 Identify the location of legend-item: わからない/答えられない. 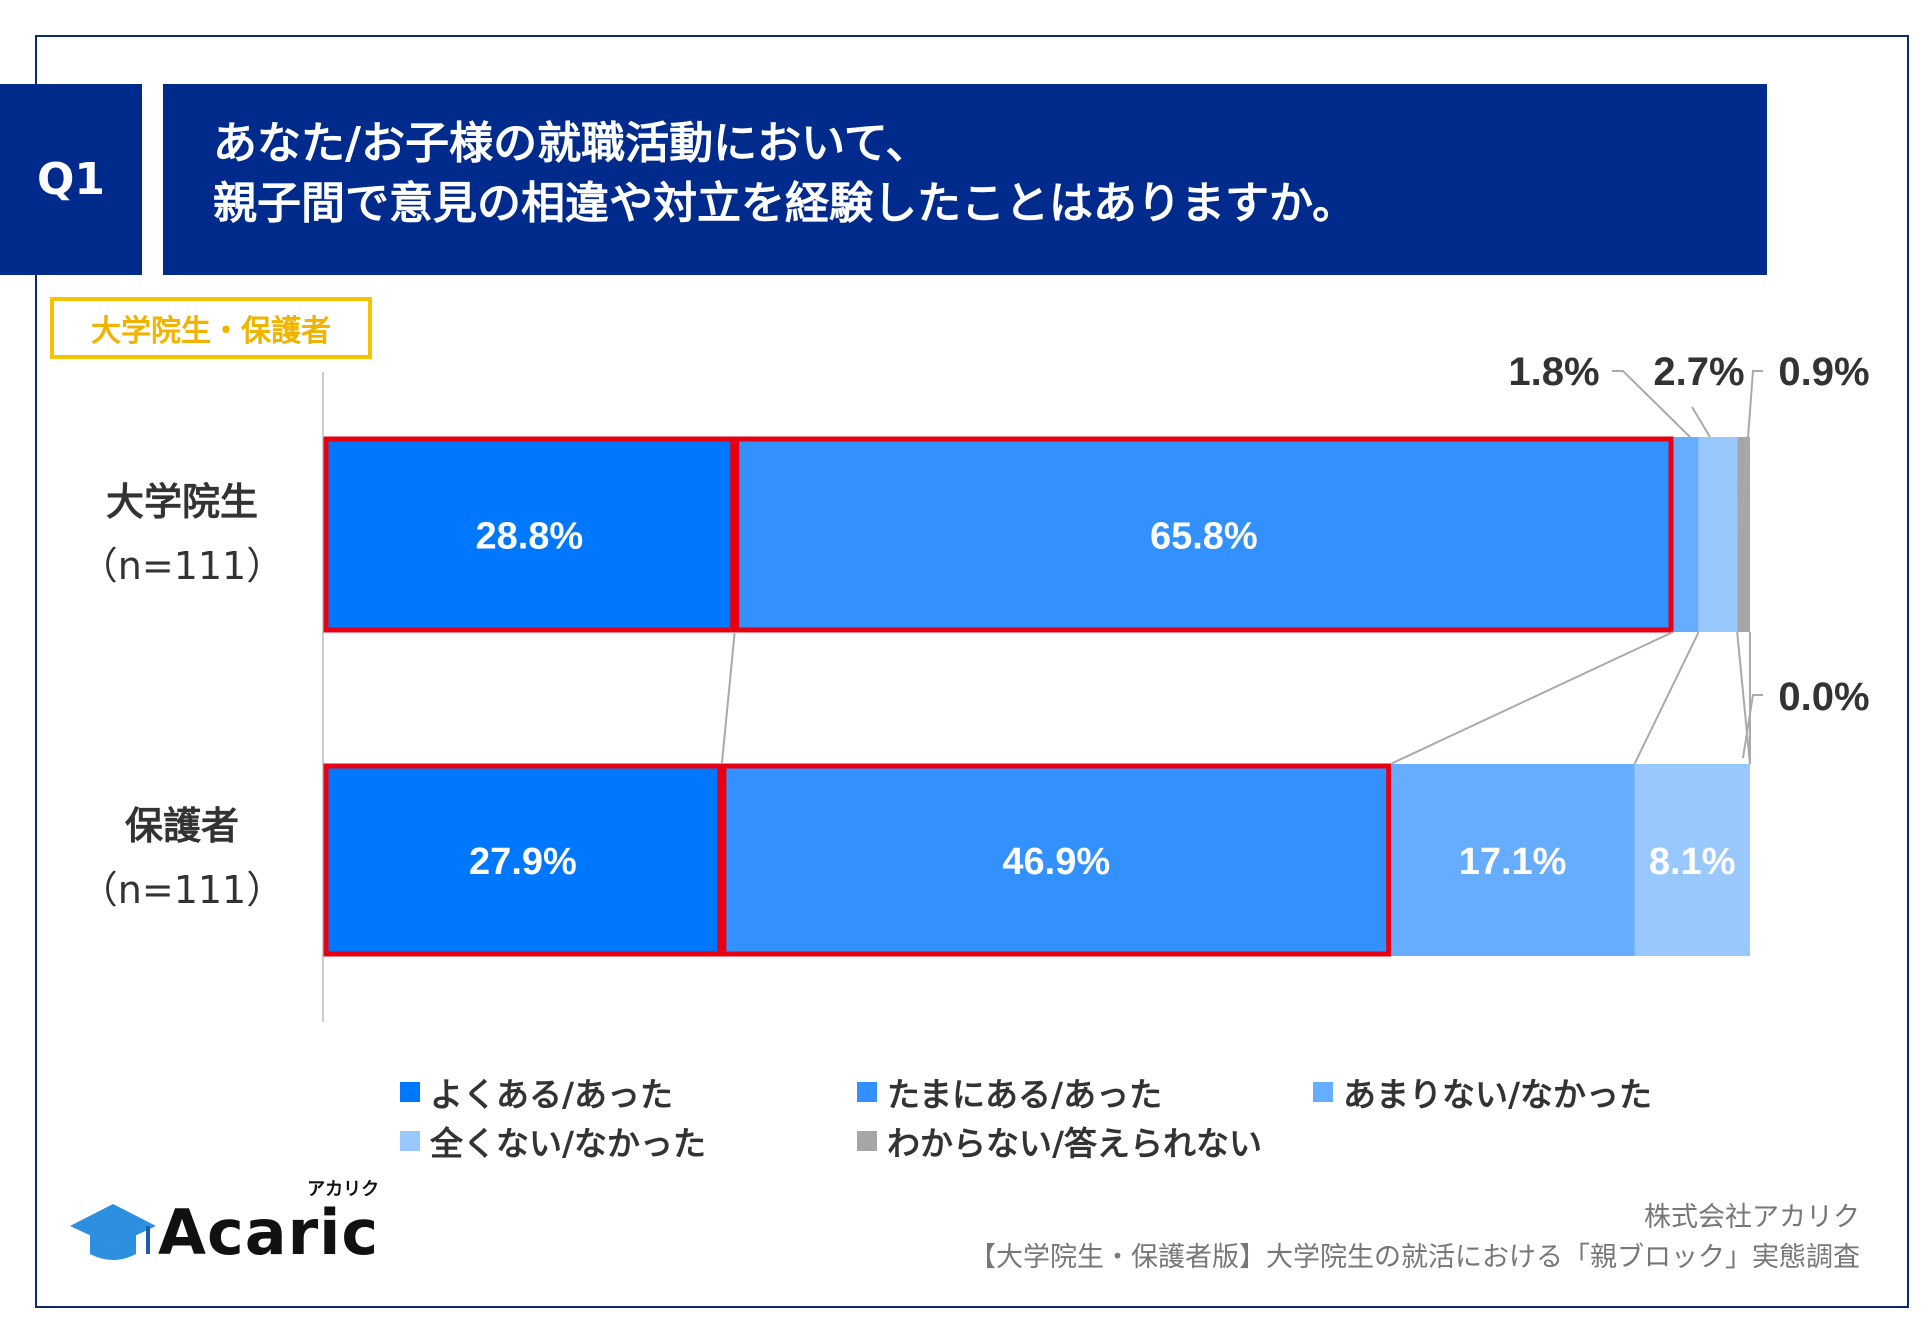
(1059, 1141).